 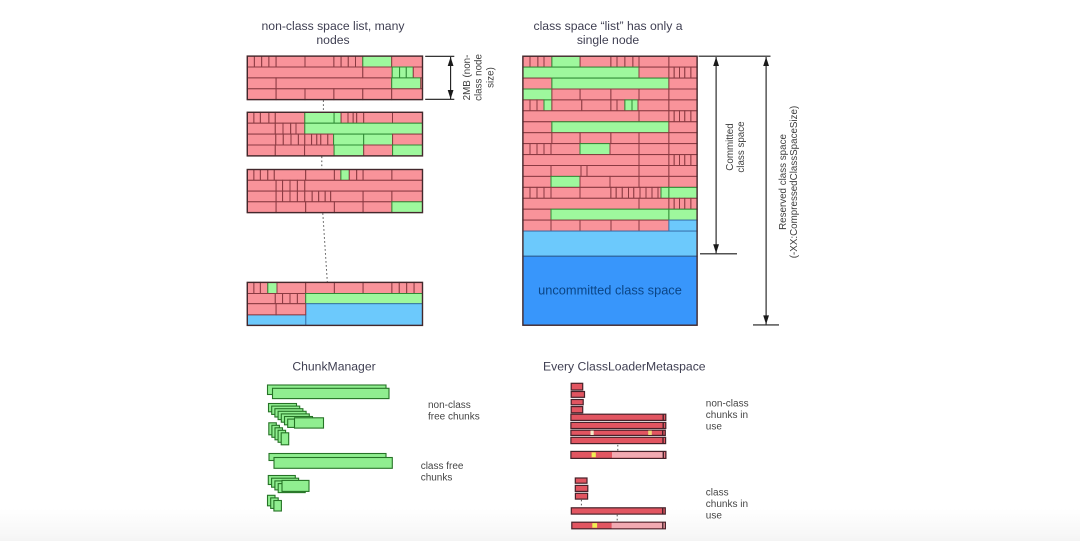 I want to click on svg-text: class space, so click(x=741, y=147).